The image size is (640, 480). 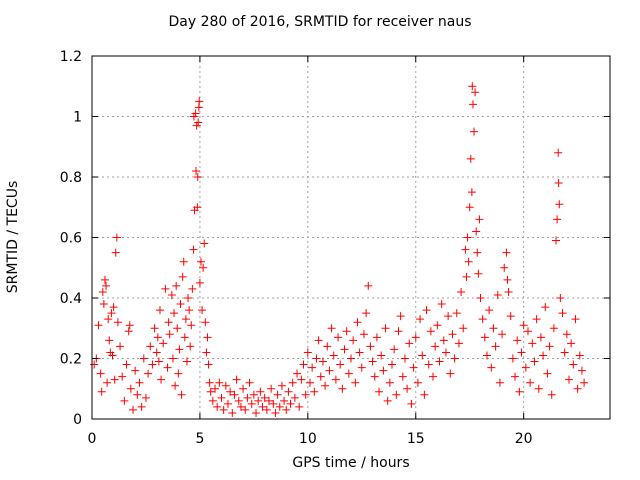 I want to click on y-tick-label: 0.4, so click(x=71, y=299).